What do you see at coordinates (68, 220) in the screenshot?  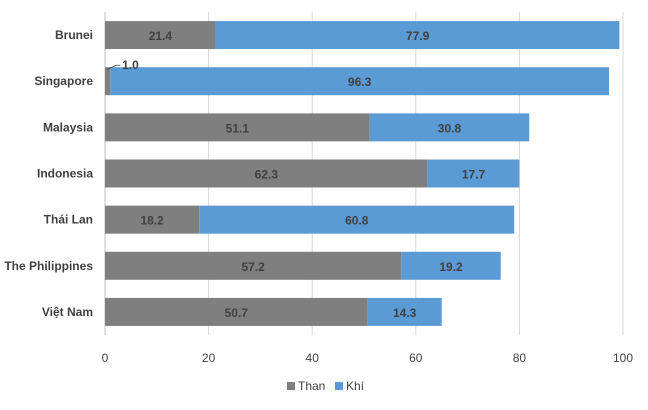 I see `category-label: Thái Lan` at bounding box center [68, 220].